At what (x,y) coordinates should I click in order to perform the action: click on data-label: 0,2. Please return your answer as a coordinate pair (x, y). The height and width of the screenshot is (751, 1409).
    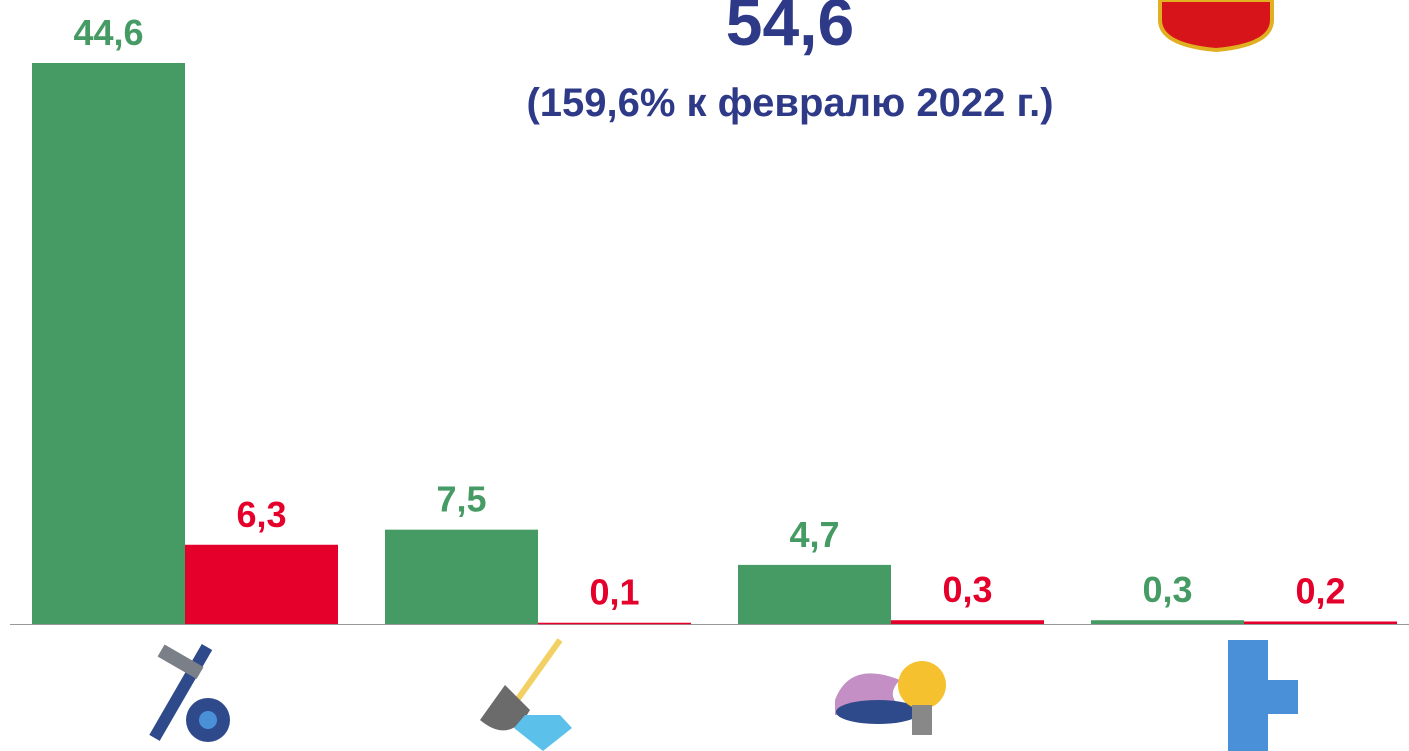
    Looking at the image, I should click on (1320, 590).